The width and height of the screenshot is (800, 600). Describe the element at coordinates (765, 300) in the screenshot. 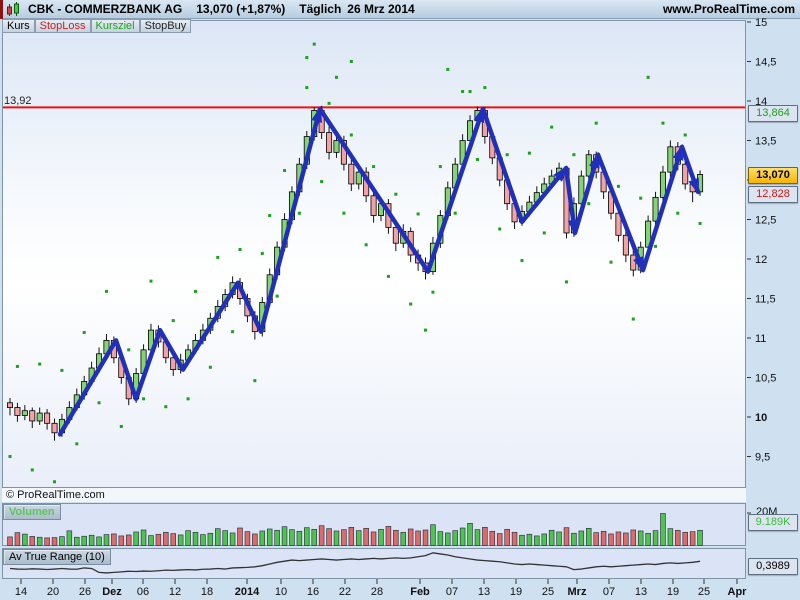

I see `y-axis-label: 11,5` at that location.